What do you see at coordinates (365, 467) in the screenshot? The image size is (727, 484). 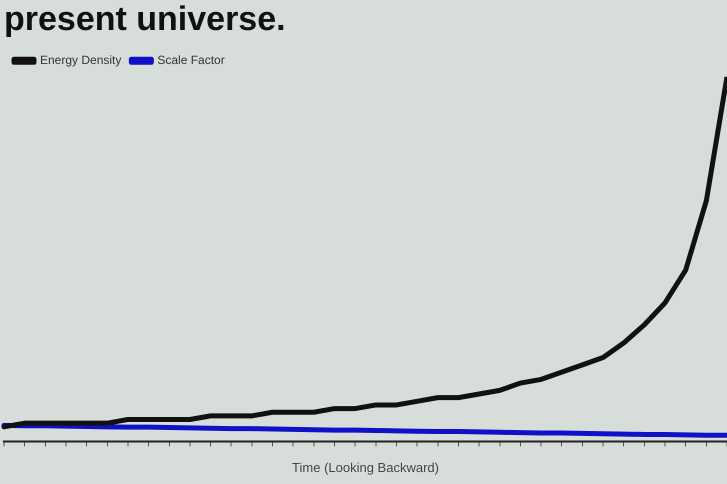 I see `x-axis-title: Time (Looking Backward)` at bounding box center [365, 467].